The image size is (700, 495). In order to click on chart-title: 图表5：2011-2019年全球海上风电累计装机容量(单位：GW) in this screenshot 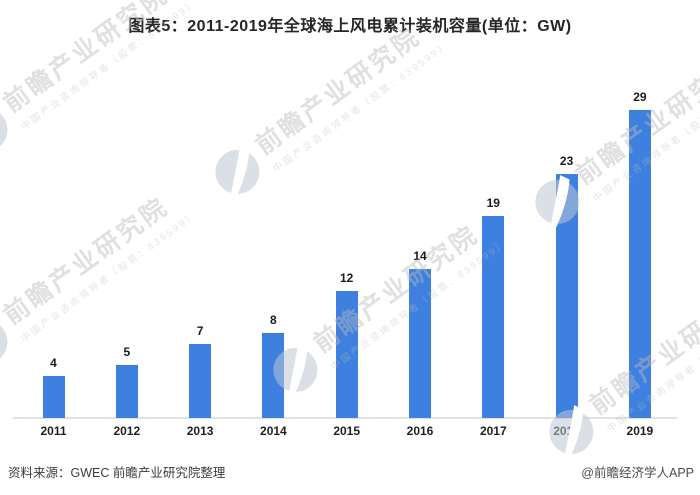, I will do `click(350, 26)`.